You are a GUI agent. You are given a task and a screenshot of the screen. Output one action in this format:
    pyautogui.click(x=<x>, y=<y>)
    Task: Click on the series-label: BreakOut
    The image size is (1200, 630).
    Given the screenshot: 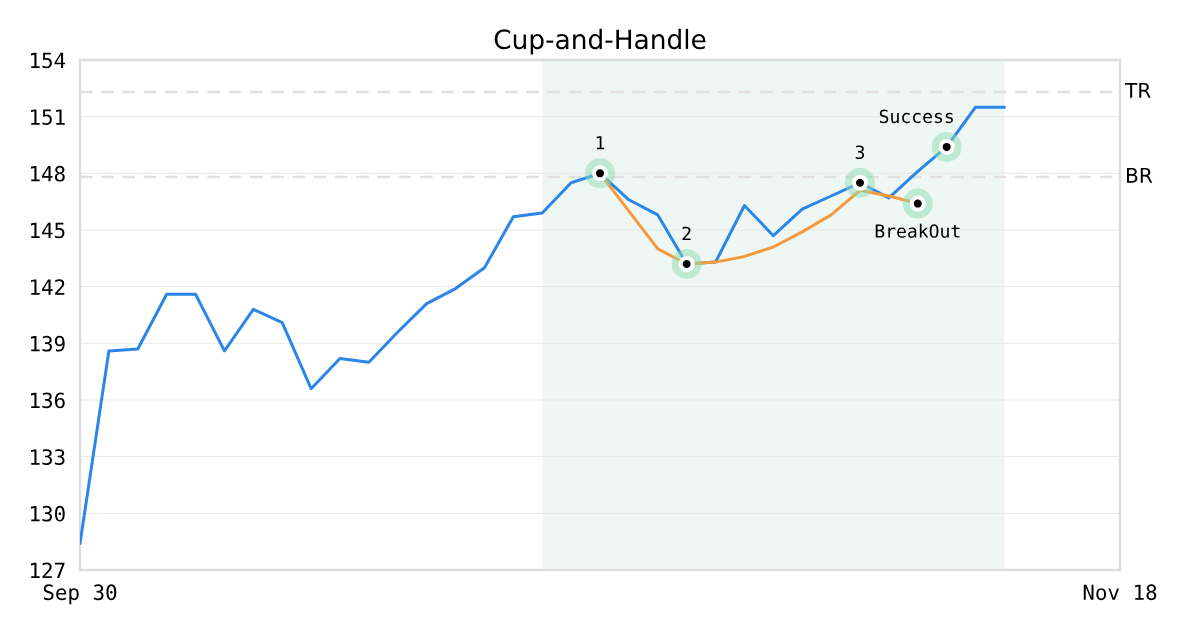 What is the action you would take?
    pyautogui.click(x=917, y=230)
    